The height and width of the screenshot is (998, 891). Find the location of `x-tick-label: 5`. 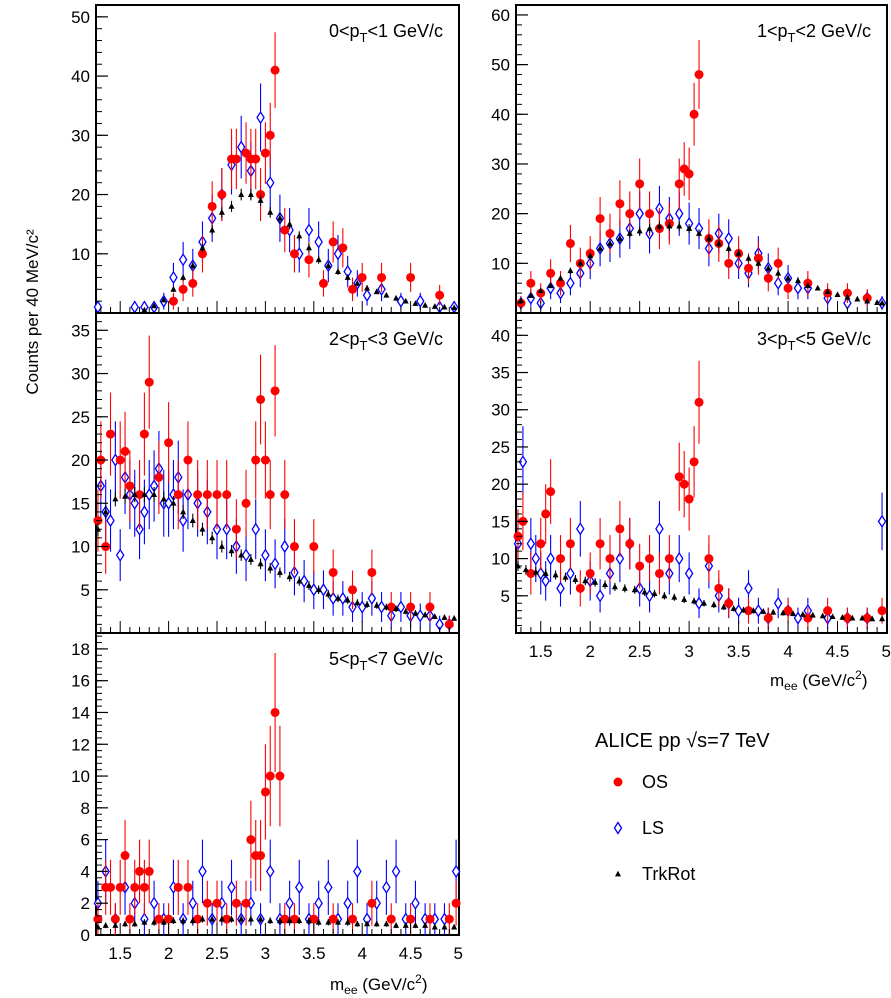

x-tick-label: 5 is located at coordinates (886, 651).